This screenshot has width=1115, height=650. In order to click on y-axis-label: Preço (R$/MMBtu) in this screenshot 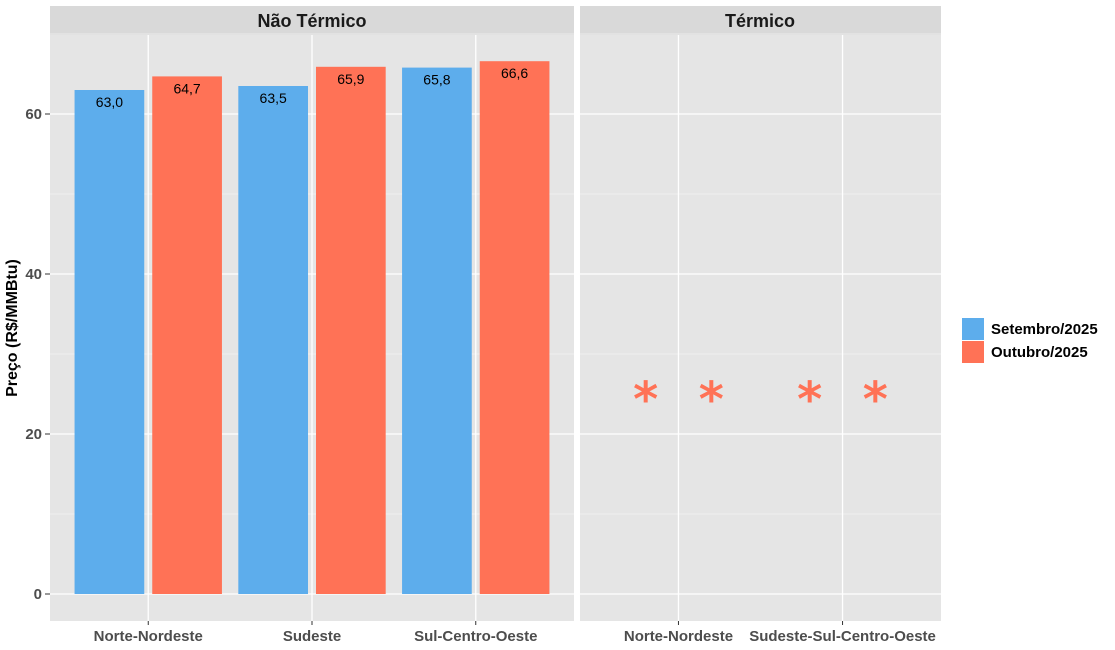, I will do `click(12, 328)`.